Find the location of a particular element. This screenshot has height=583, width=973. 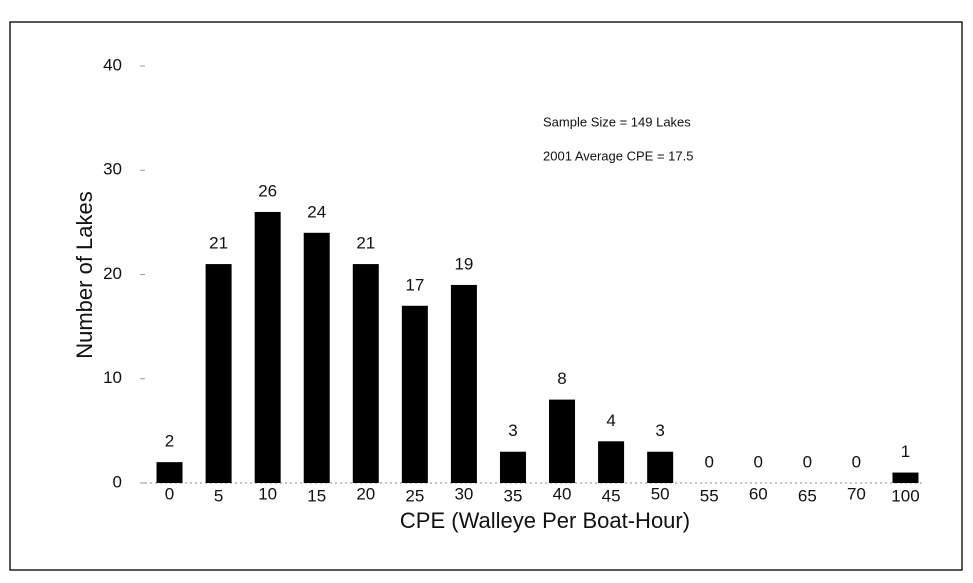

x-tick-label: 100 is located at coordinates (905, 495).